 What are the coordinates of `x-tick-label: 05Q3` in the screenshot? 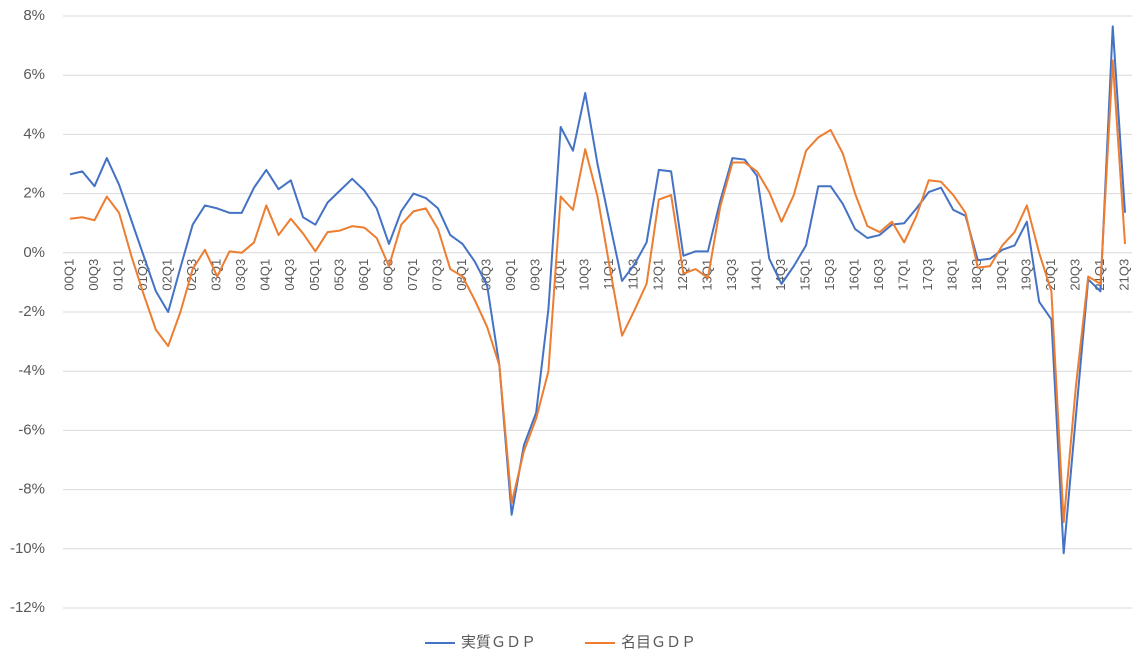 It's located at (338, 275).